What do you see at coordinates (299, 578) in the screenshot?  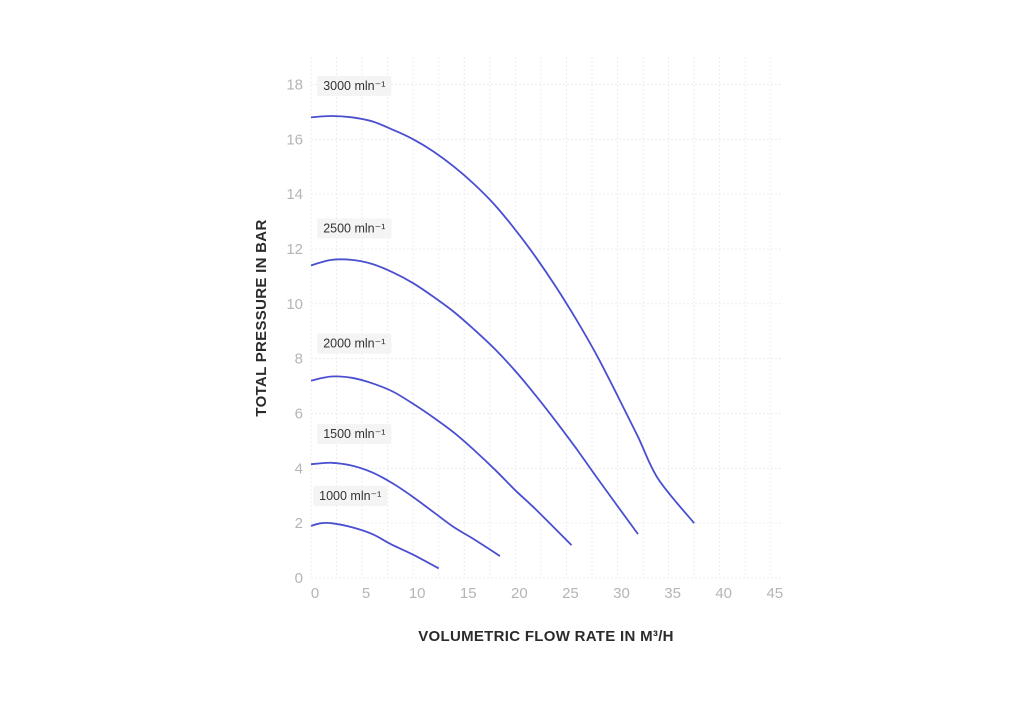 I see `y-tick-label: 0` at bounding box center [299, 578].